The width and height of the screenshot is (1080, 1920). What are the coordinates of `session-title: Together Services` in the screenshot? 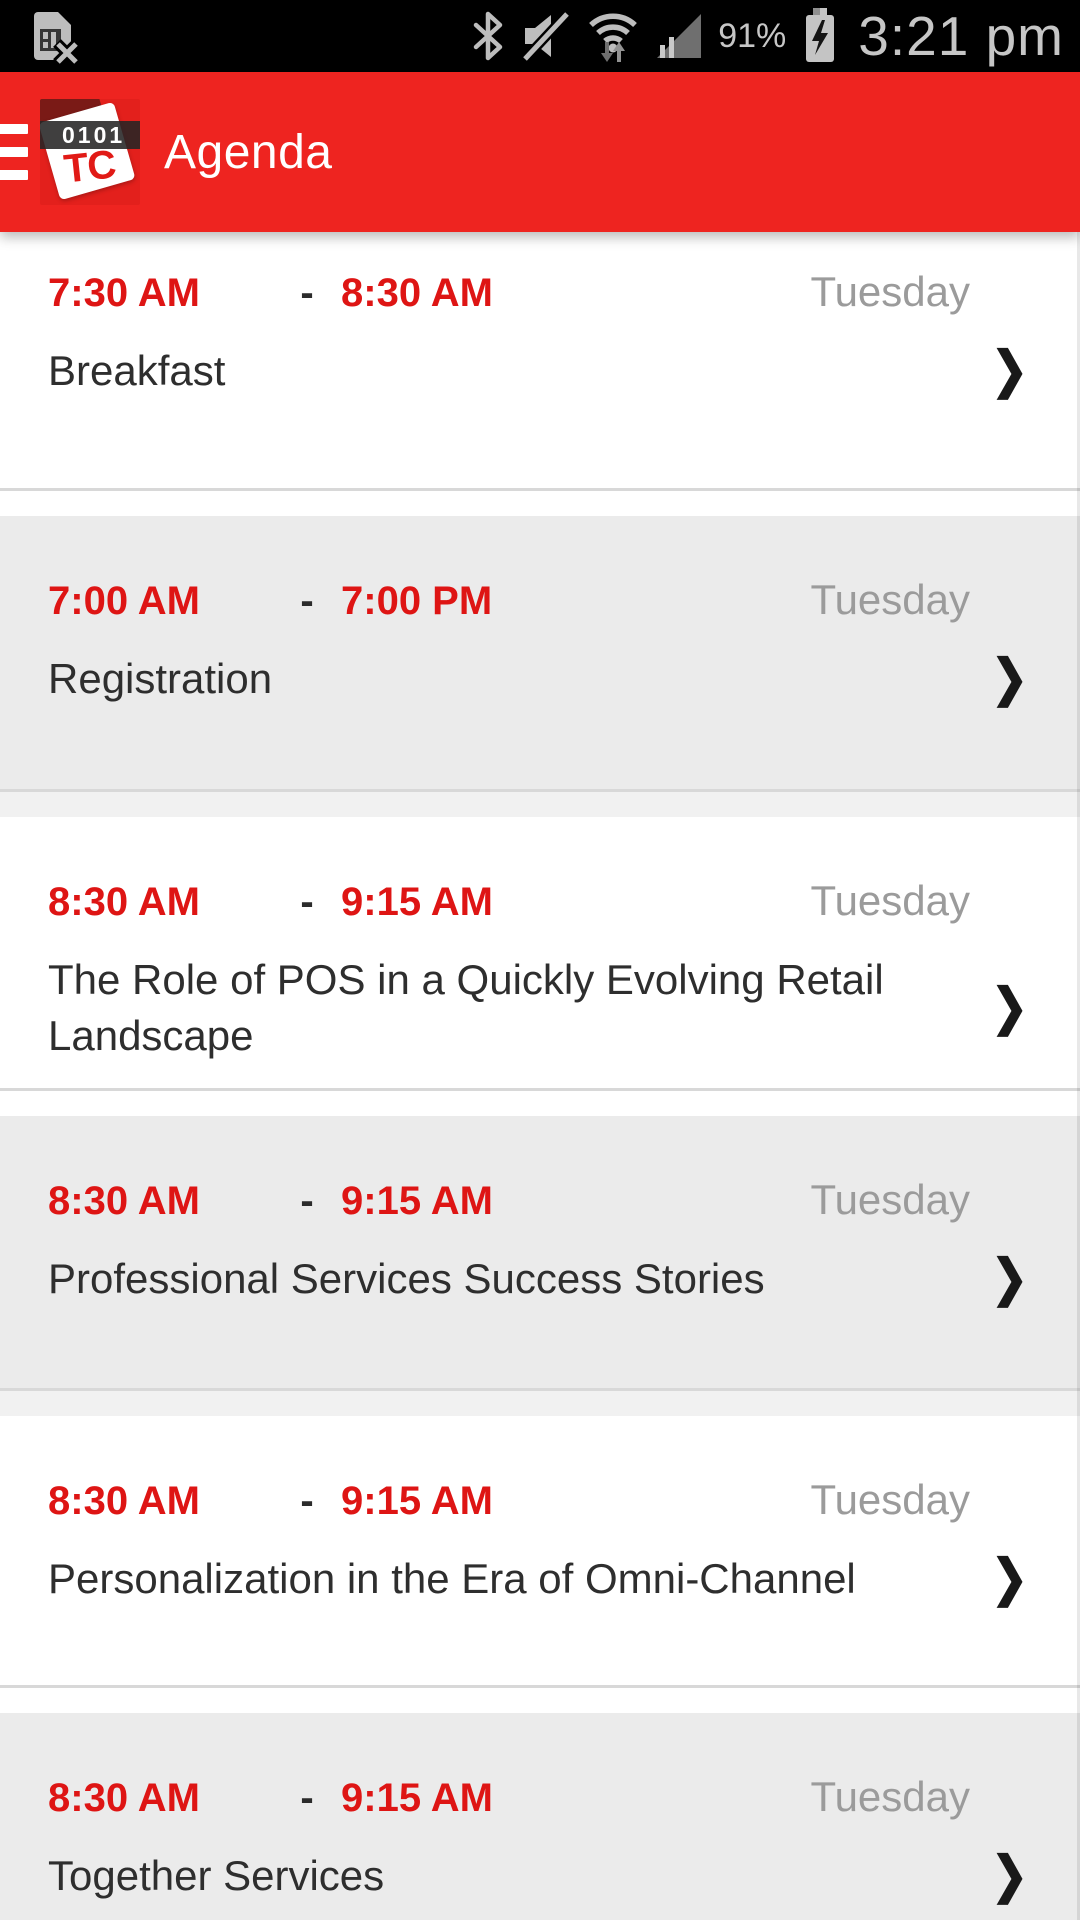 It's located at (216, 1875).